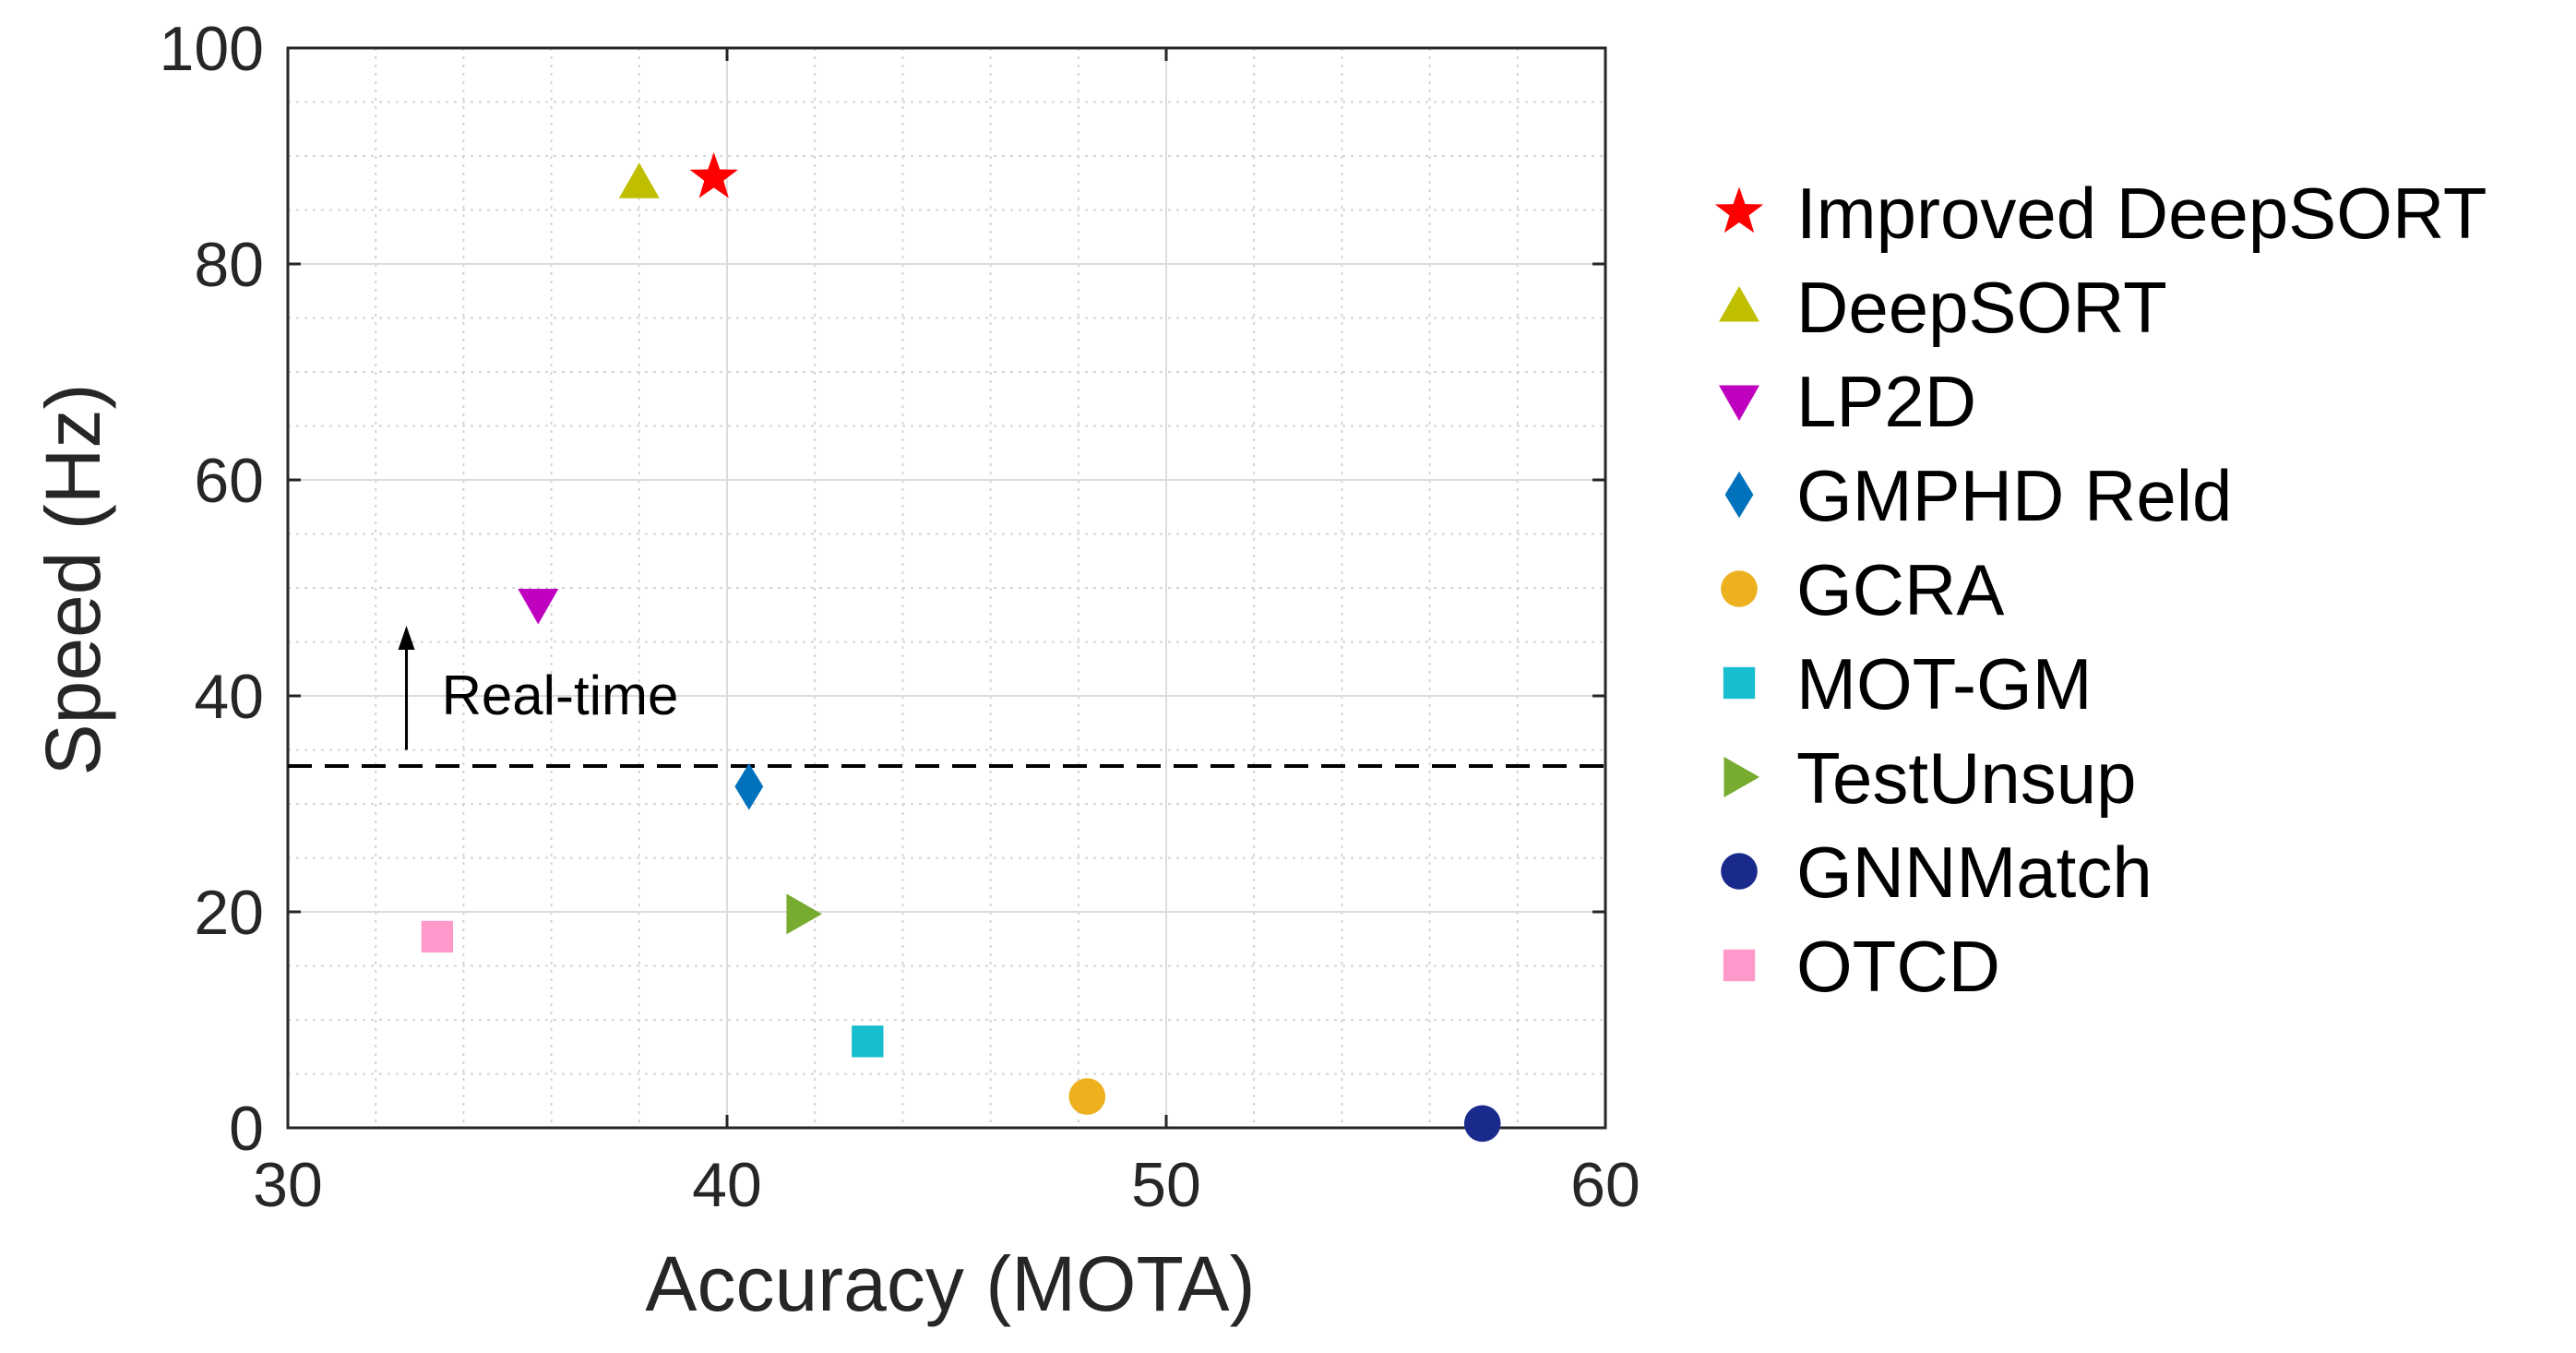 This screenshot has height=1353, width=2576. What do you see at coordinates (229, 265) in the screenshot?
I see `y-tick-label: 80` at bounding box center [229, 265].